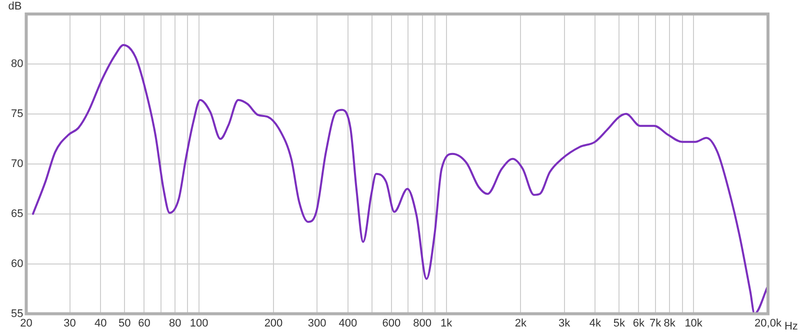 The image size is (800, 335). I want to click on x-tick-label: 40, so click(100, 323).